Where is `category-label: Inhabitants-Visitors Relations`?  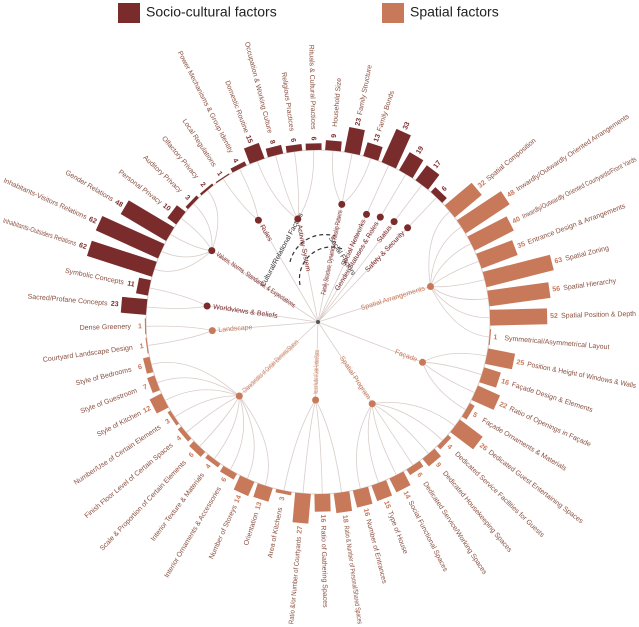
category-label: Inhabitants-Visitors Relations is located at coordinates (45, 199).